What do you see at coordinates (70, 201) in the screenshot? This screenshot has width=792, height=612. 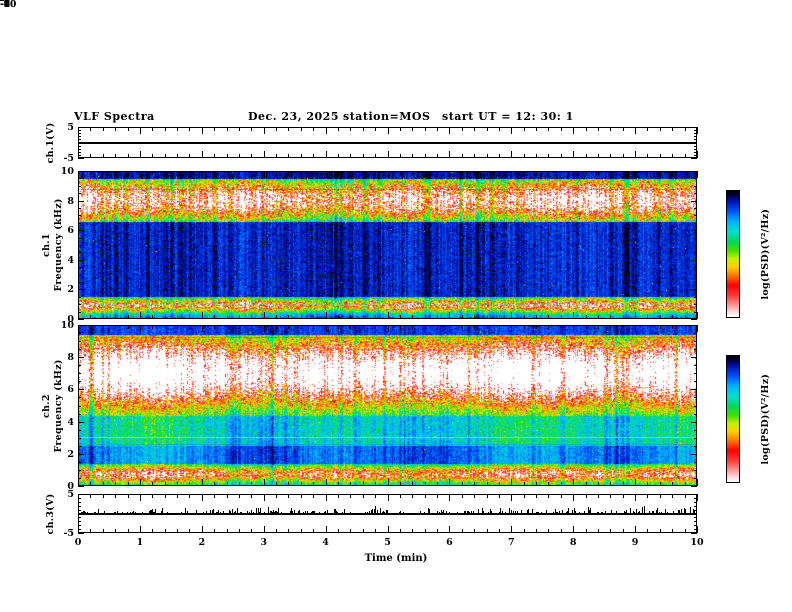 I see `y-tick-label: 8` at bounding box center [70, 201].